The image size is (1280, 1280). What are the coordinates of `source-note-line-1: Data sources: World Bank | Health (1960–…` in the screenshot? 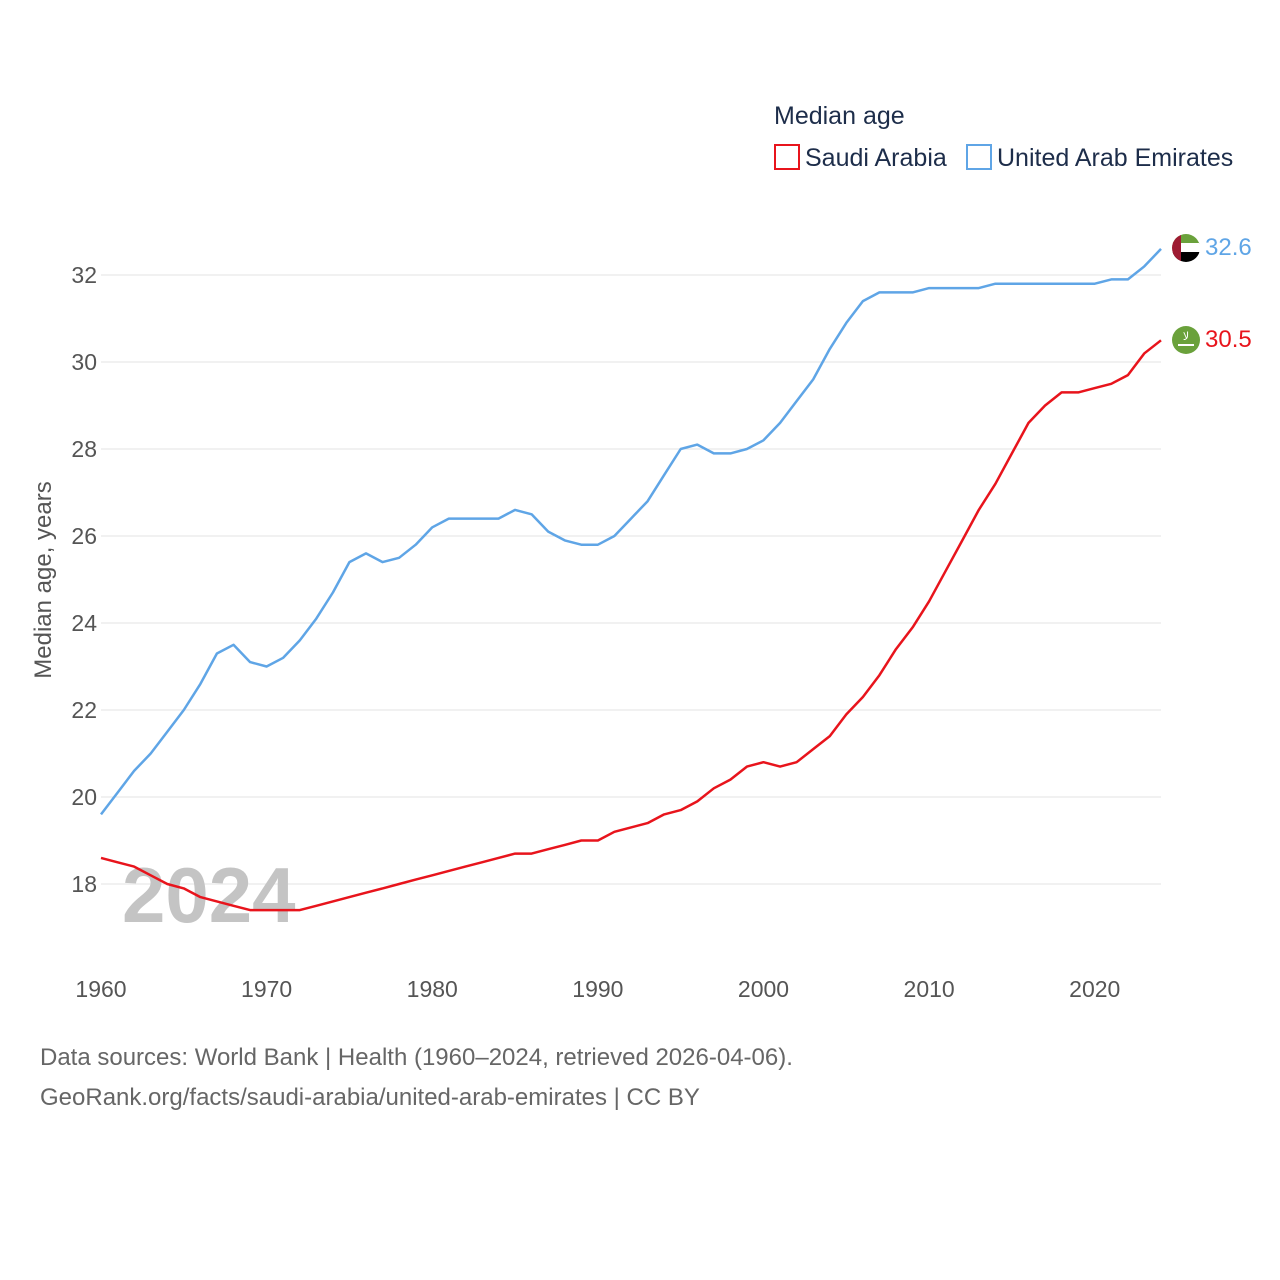 It's located at (416, 1057).